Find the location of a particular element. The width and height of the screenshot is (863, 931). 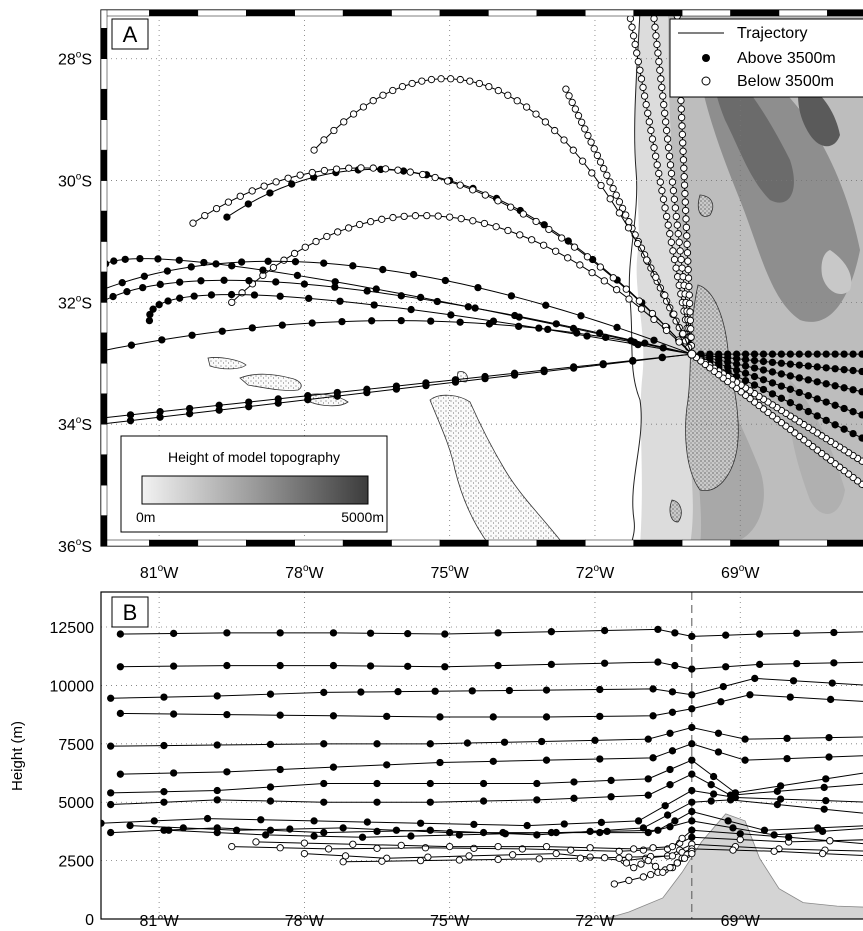

x-tick-label: 78oW is located at coordinates (304, 572).